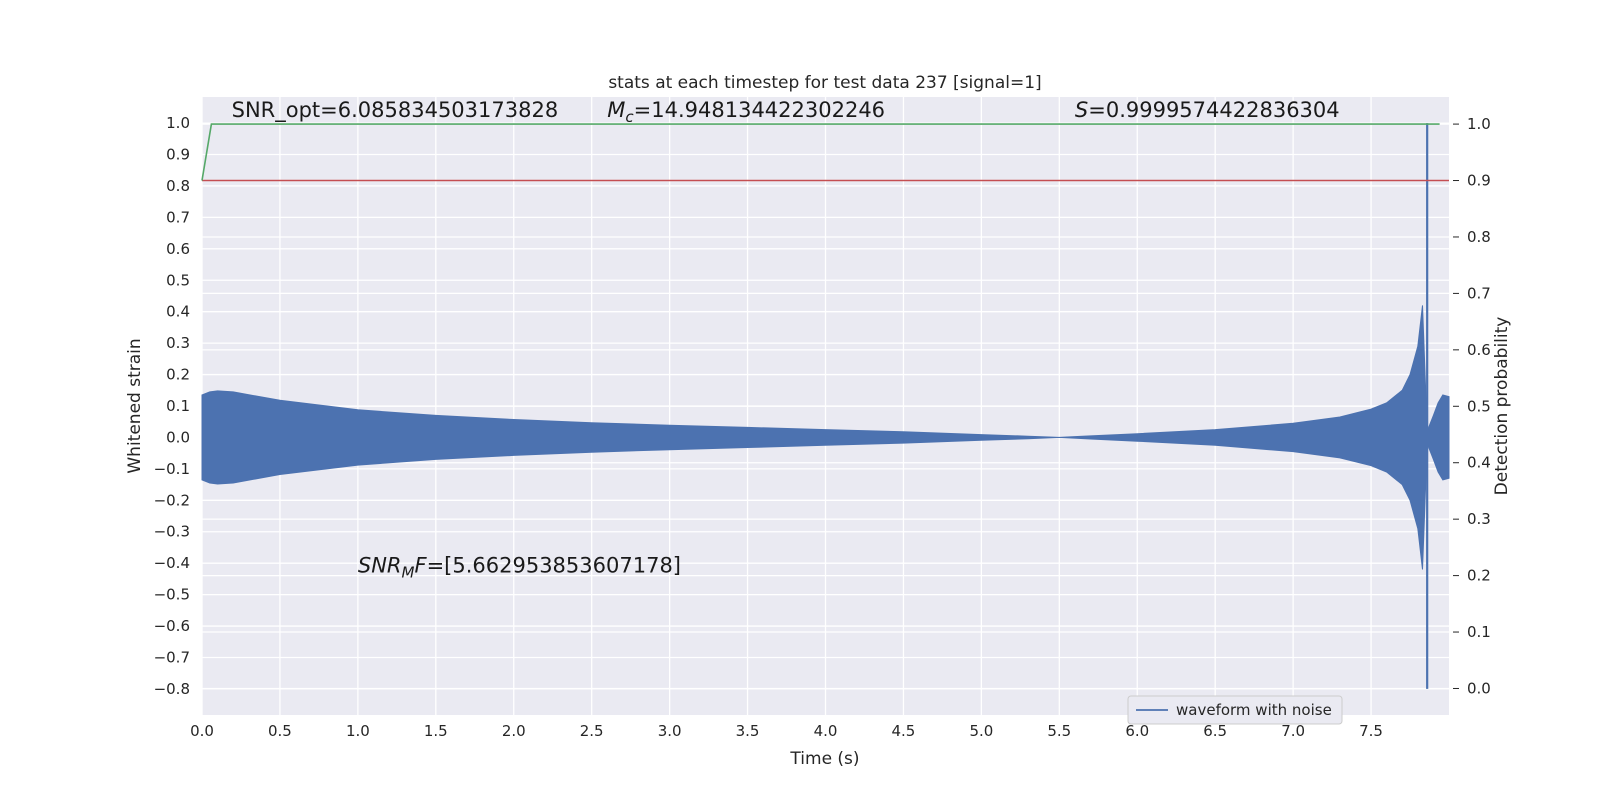 This screenshot has height=800, width=1600. Describe the element at coordinates (1371, 731) in the screenshot. I see `x-tick-label: 7.5` at that location.